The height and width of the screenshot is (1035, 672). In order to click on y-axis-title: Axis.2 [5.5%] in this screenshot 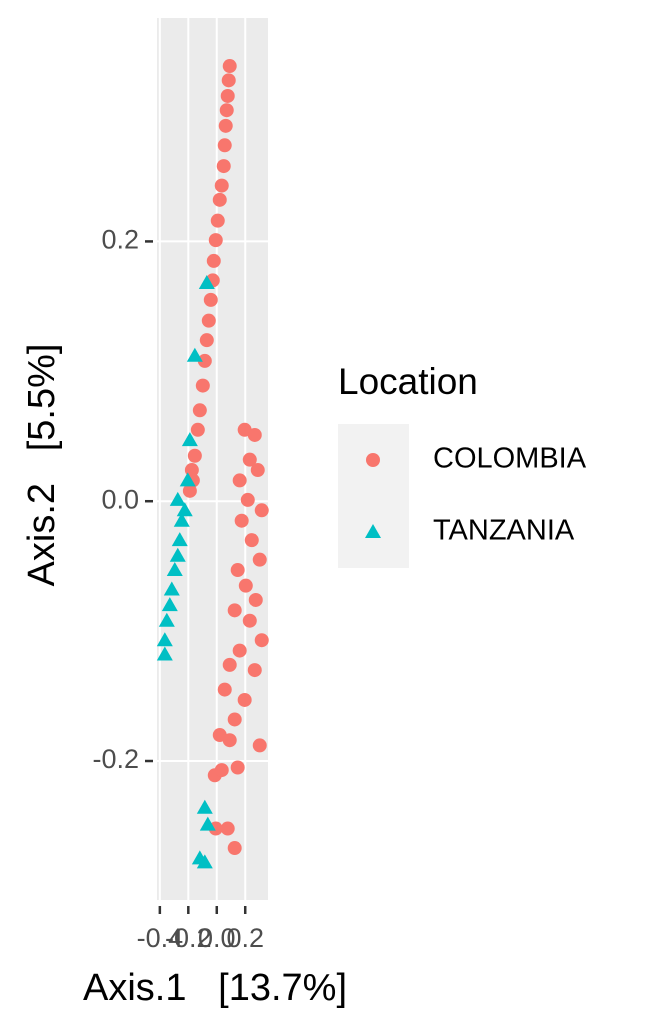, I will do `click(42, 465)`.